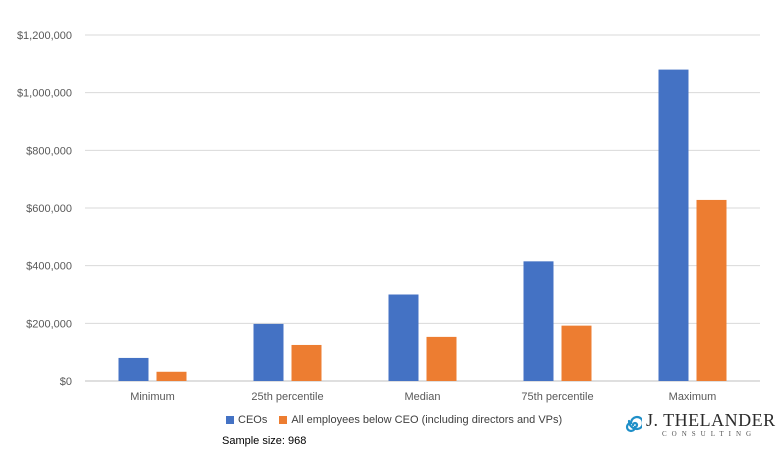  What do you see at coordinates (557, 397) in the screenshot?
I see `x-tick-label: 75th percentile` at bounding box center [557, 397].